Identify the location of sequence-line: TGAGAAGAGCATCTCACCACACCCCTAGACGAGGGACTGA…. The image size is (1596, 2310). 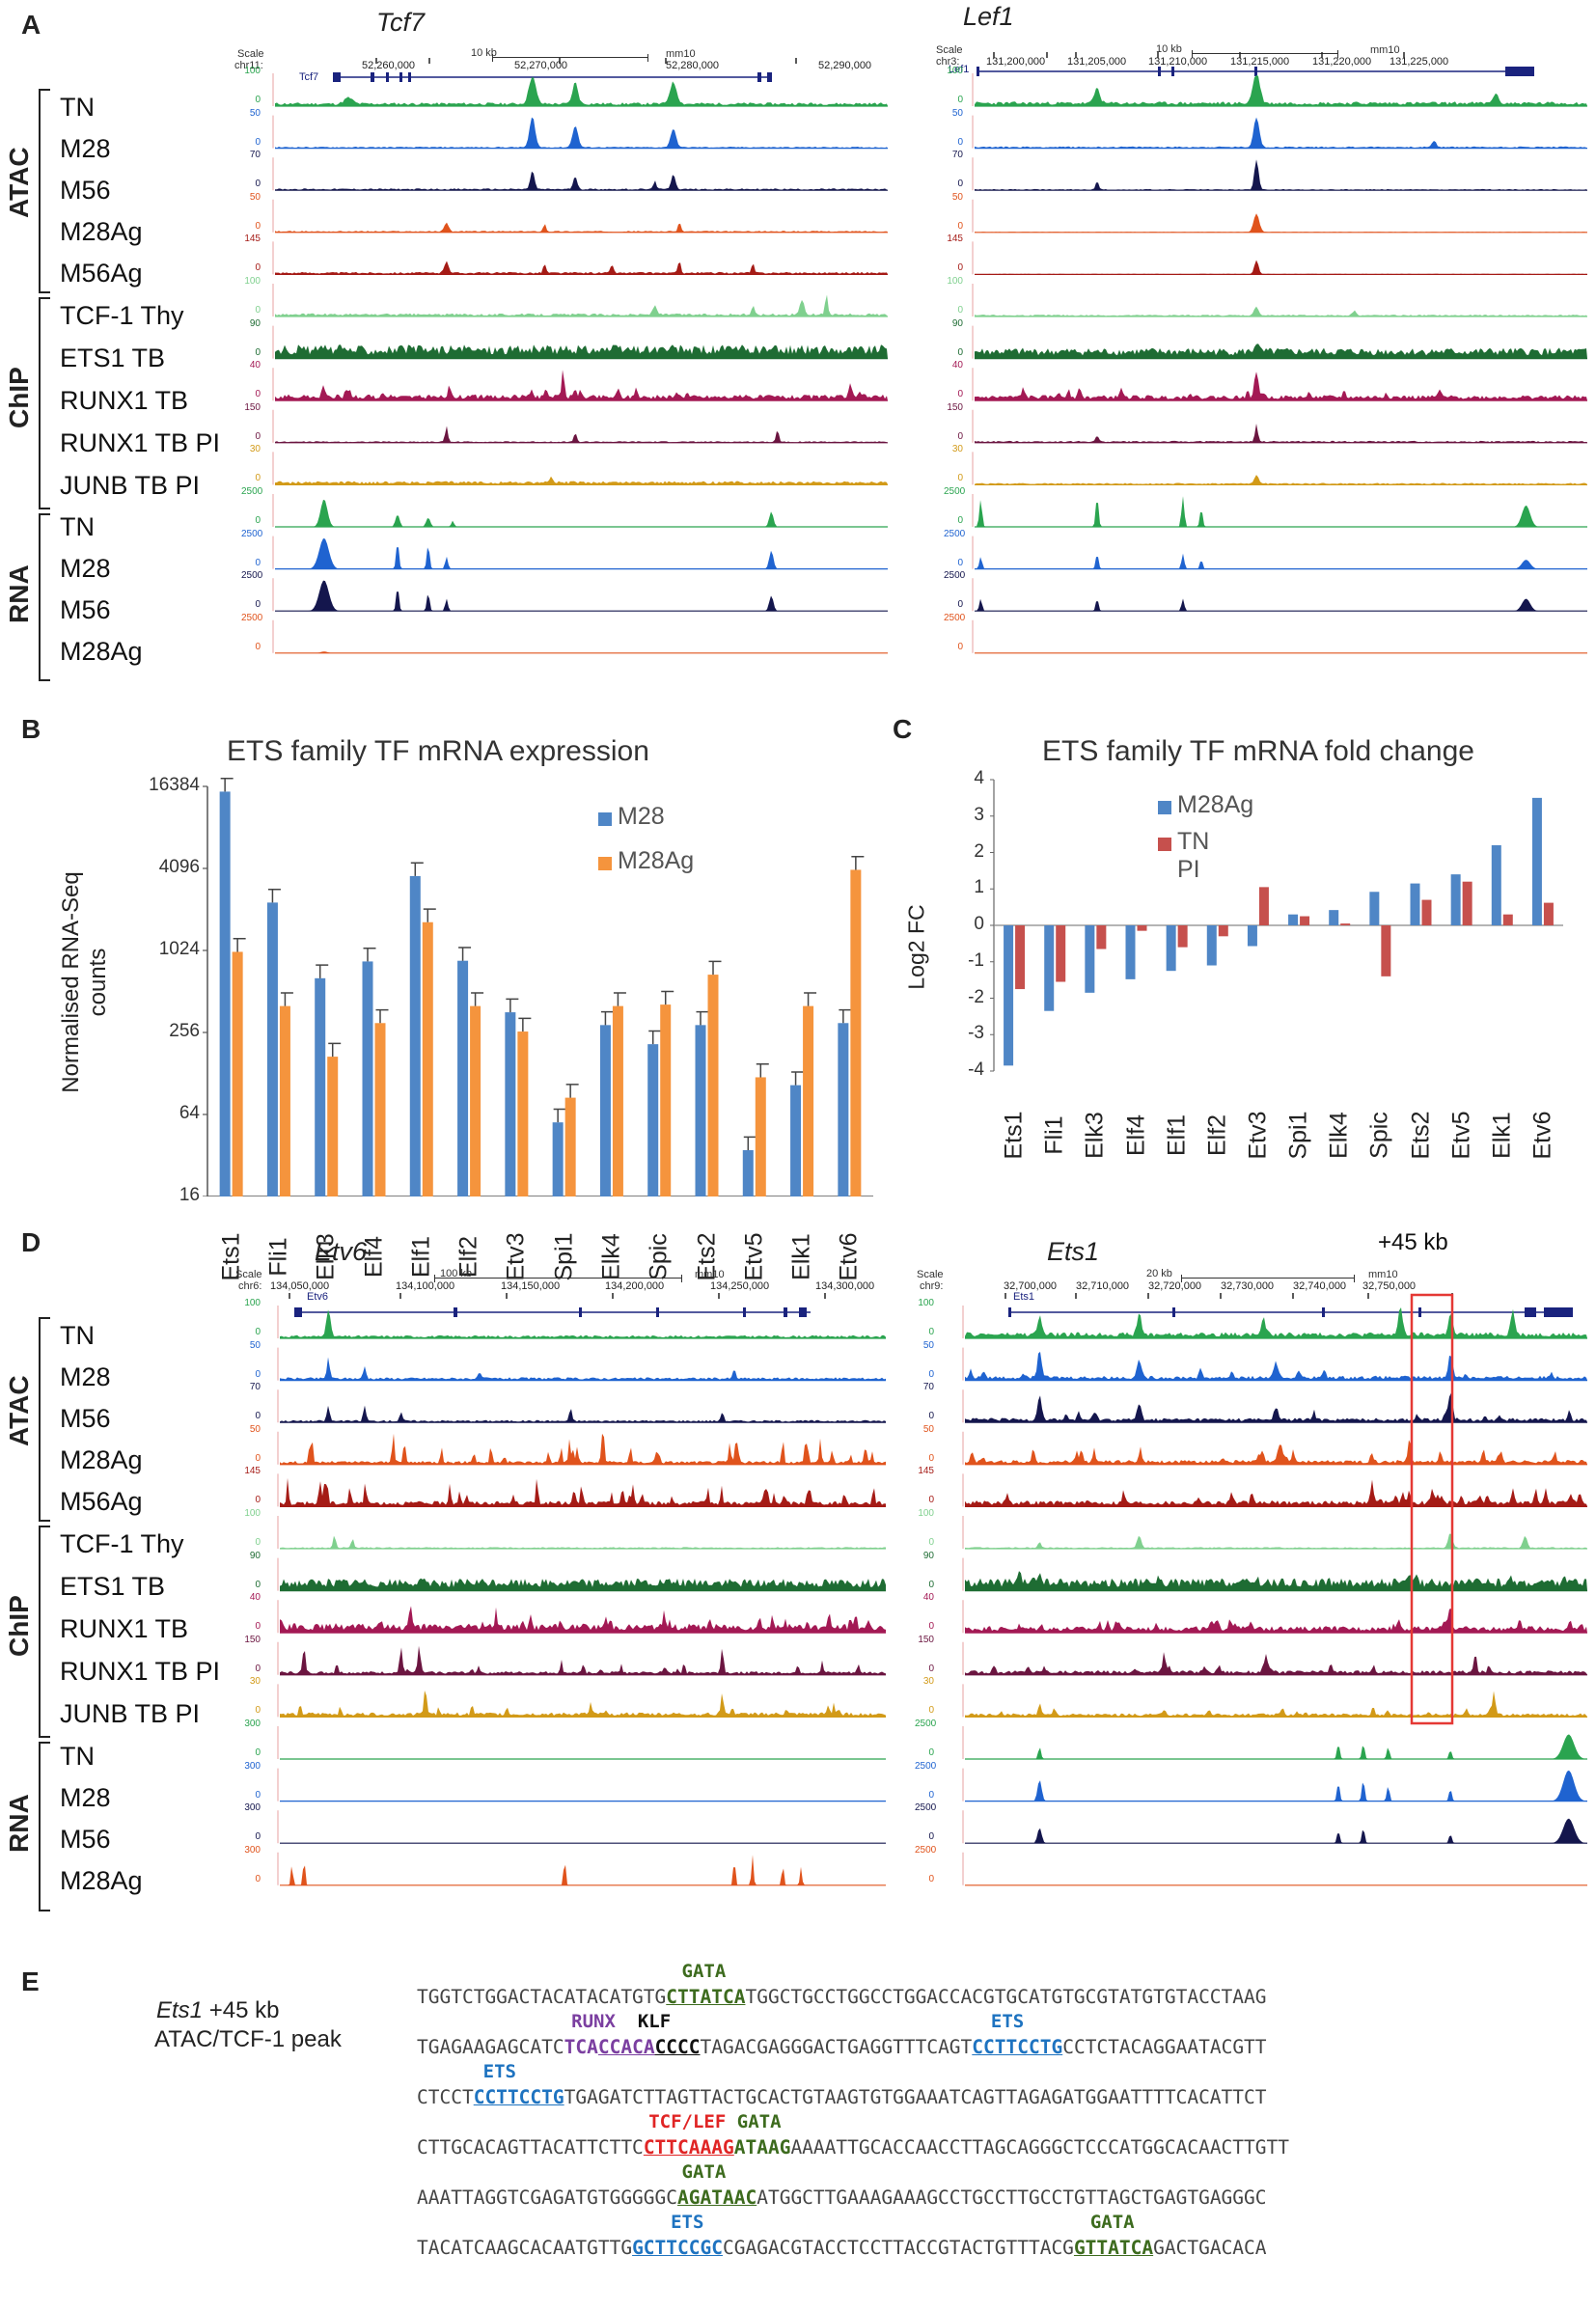
(842, 2047).